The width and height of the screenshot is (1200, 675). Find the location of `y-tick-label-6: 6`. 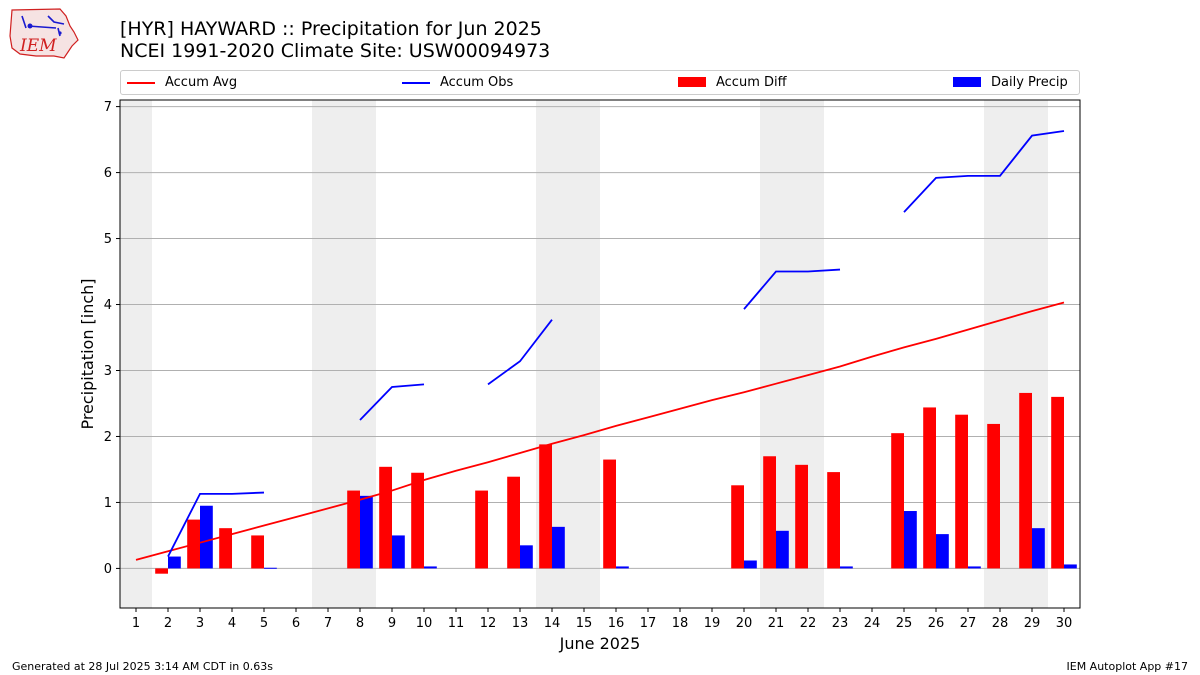

y-tick-label-6: 6 is located at coordinates (108, 173).